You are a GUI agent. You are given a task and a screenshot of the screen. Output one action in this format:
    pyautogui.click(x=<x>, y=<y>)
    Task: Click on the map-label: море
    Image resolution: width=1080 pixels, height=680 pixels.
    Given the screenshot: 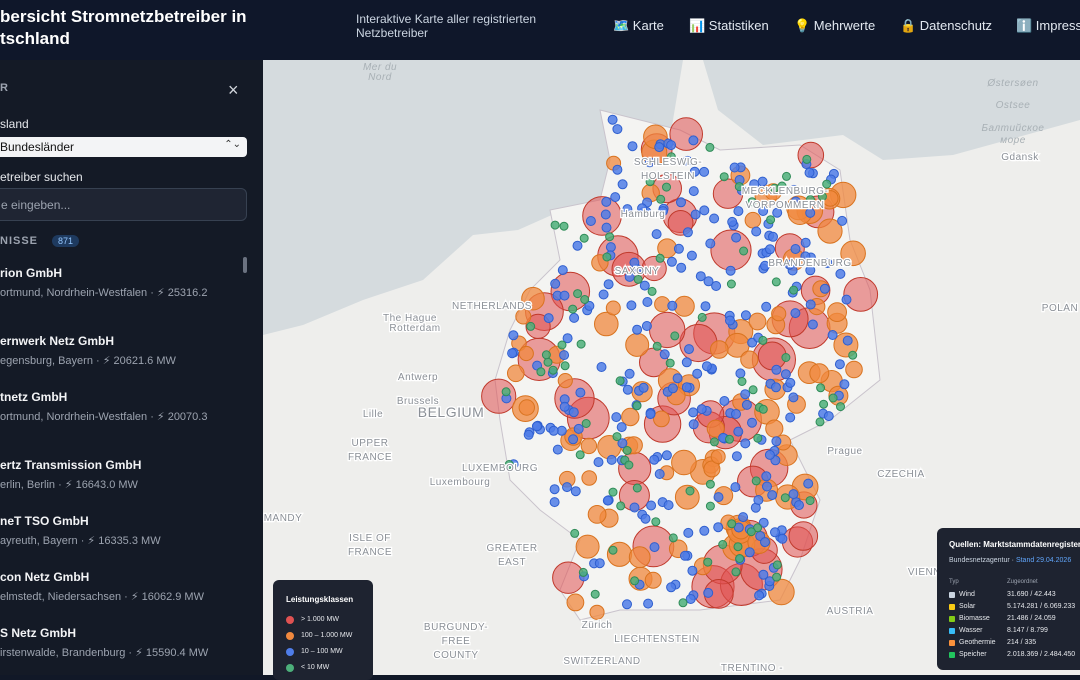 What is the action you would take?
    pyautogui.click(x=1013, y=140)
    